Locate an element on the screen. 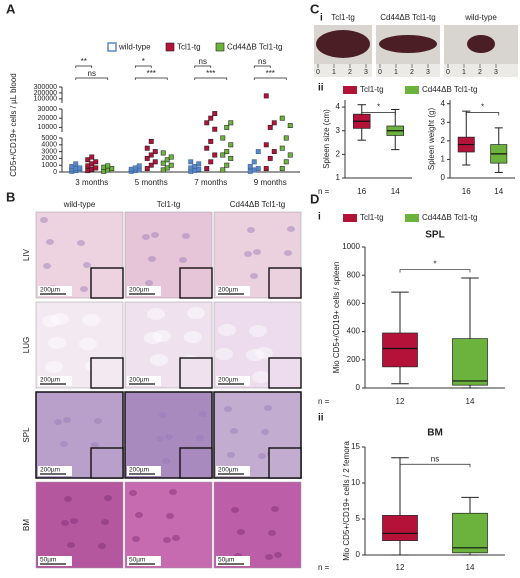 The image size is (520, 578). y-tick-label: 1 is located at coordinates (338, 177).